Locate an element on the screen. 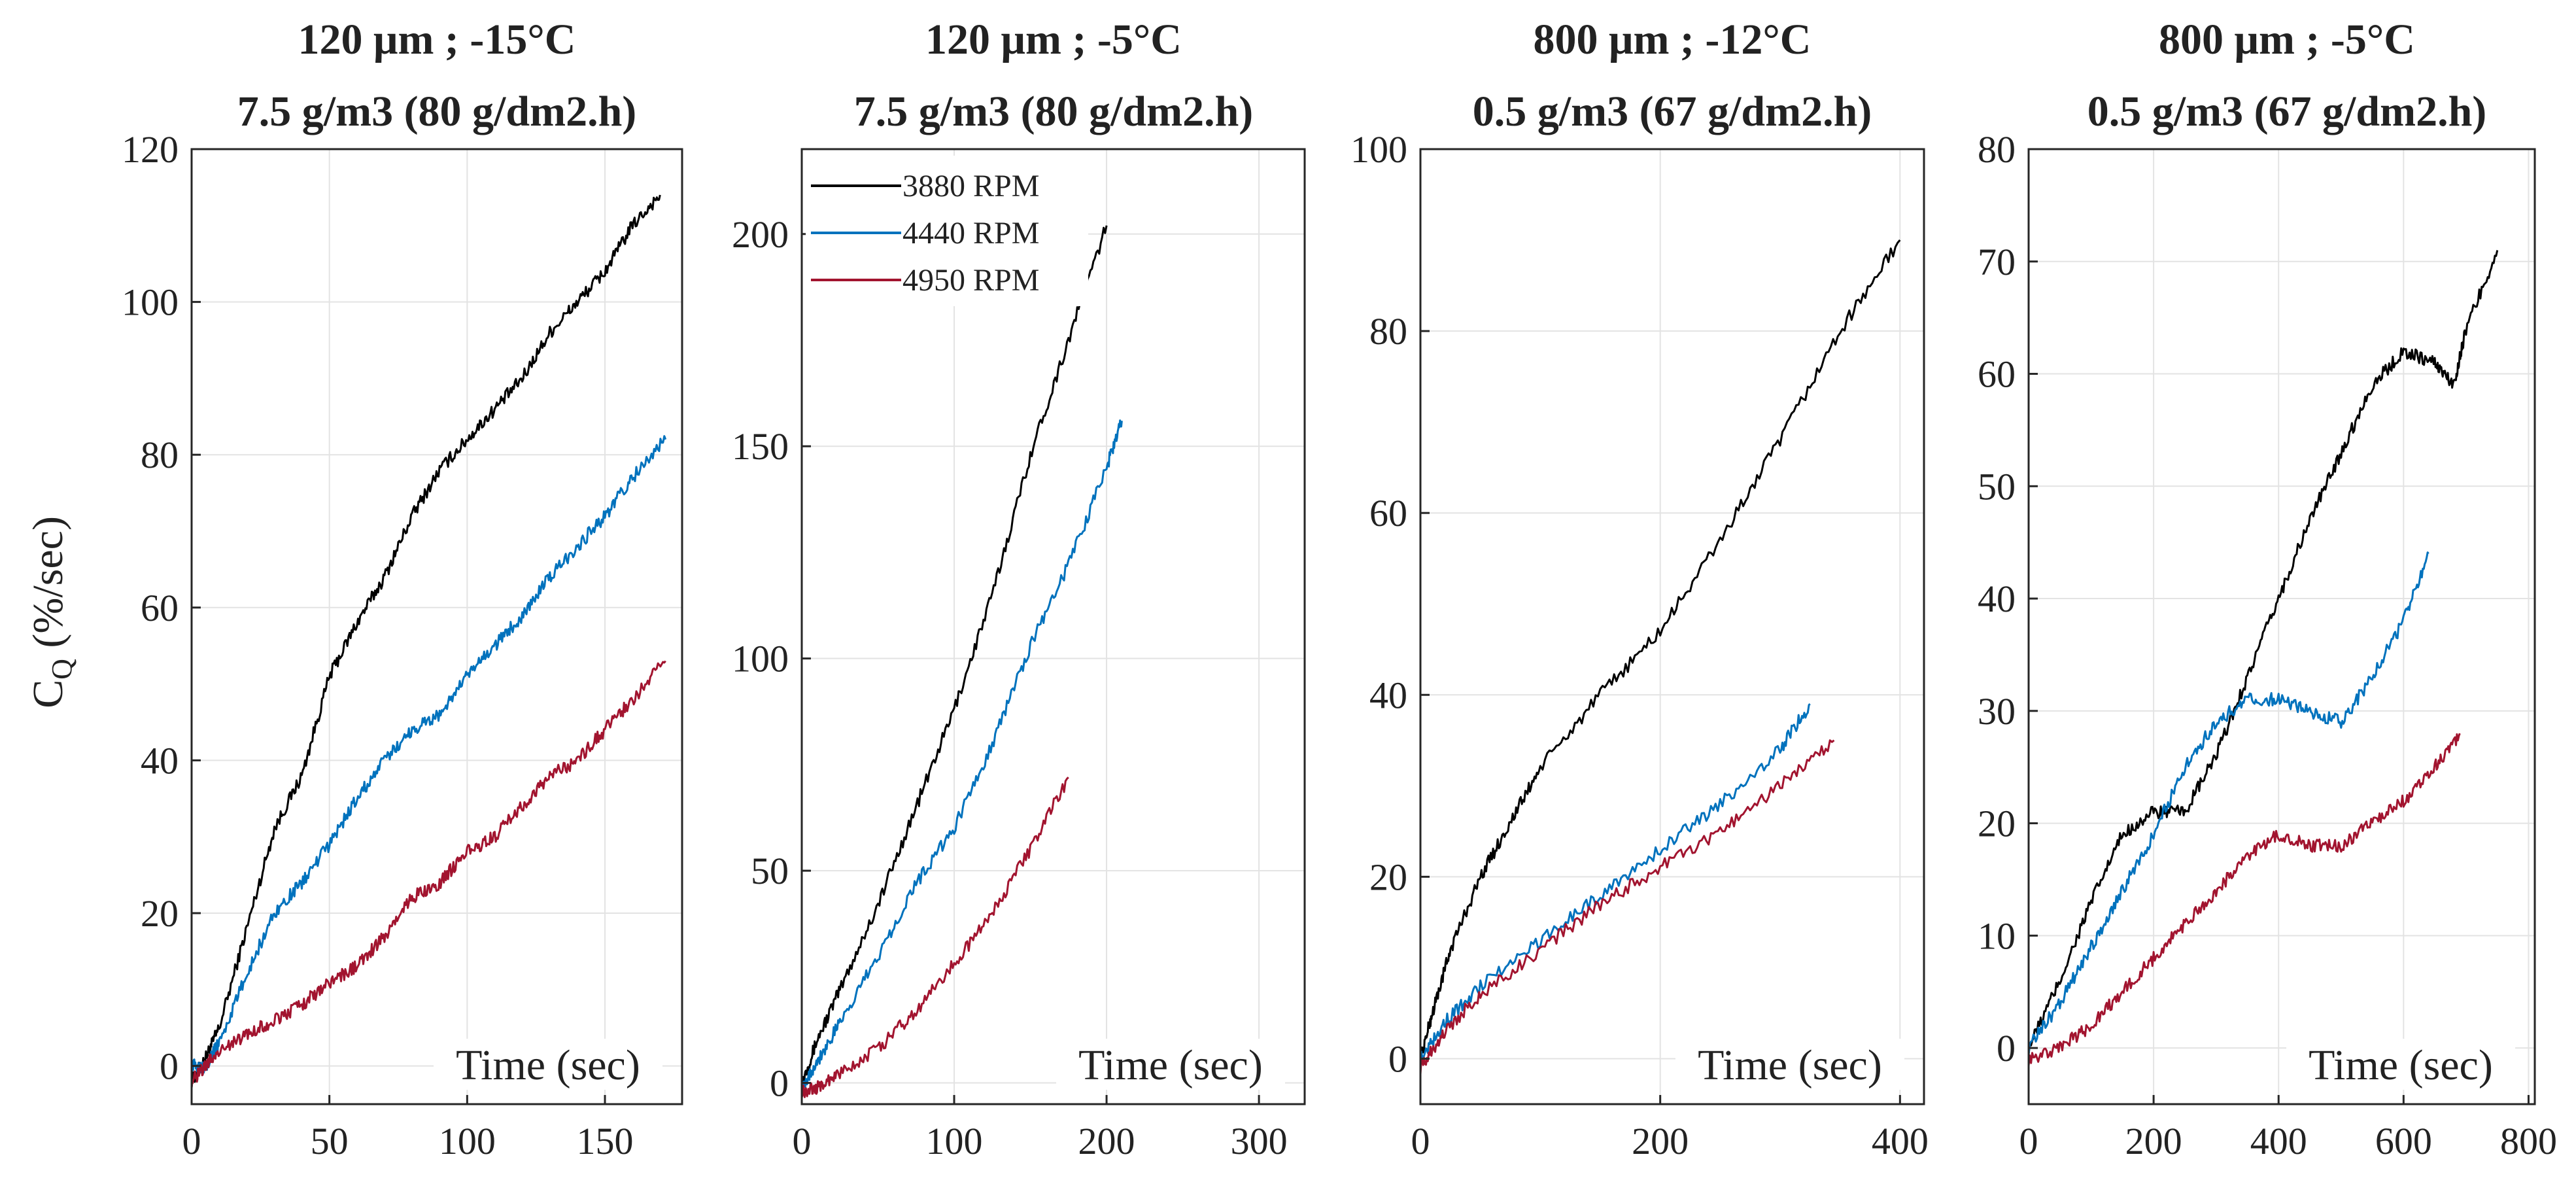 The width and height of the screenshot is (2576, 1199). panel-2-x-axis-label: Time (sec) is located at coordinates (1171, 1065).